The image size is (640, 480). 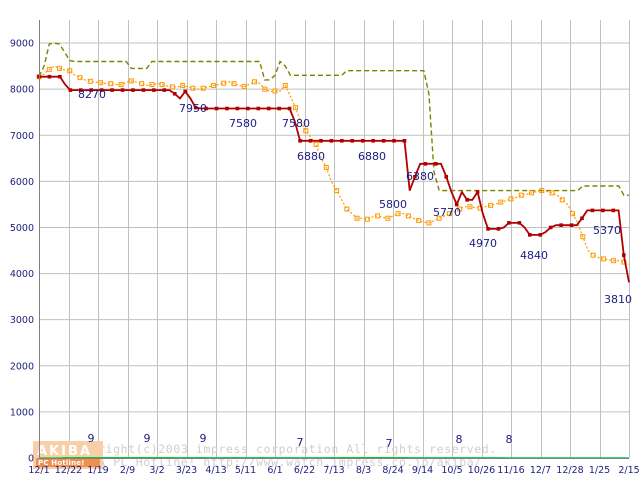 What do you see at coordinates (459, 439) in the screenshot?
I see `data-point-label-shops: 8` at bounding box center [459, 439].